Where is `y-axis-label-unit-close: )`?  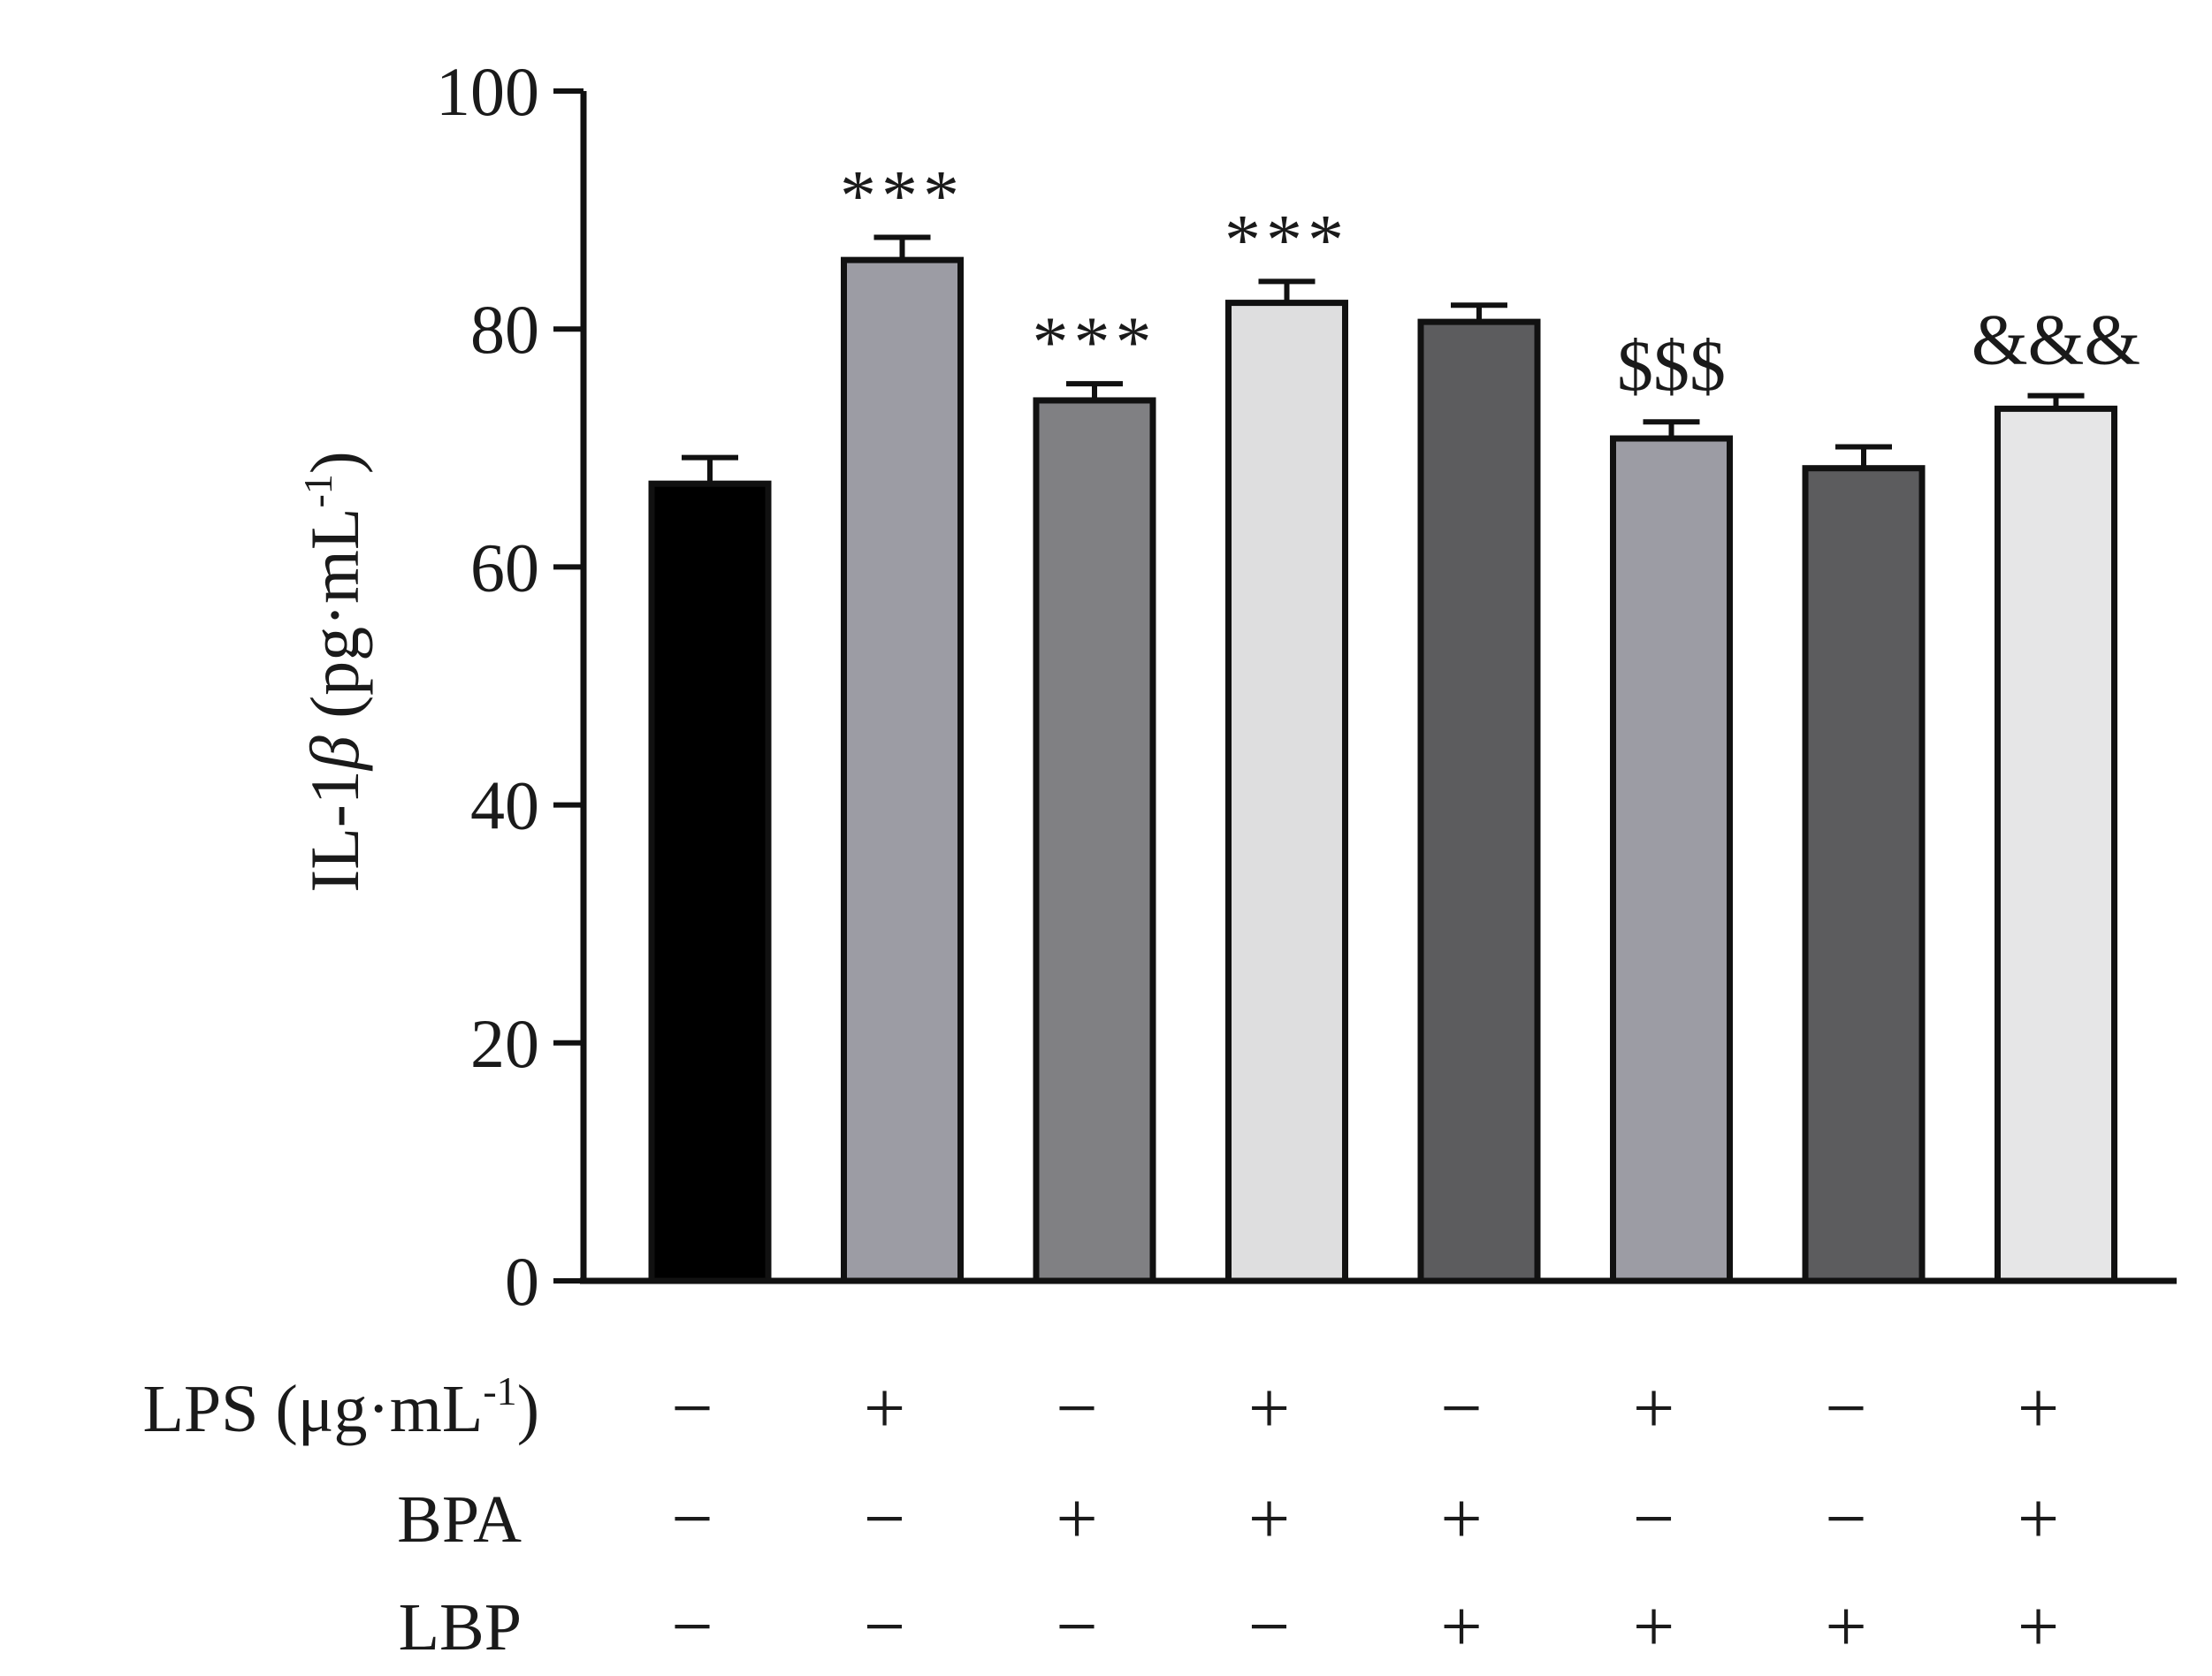
y-axis-label-unit-close: ) is located at coordinates (334, 462).